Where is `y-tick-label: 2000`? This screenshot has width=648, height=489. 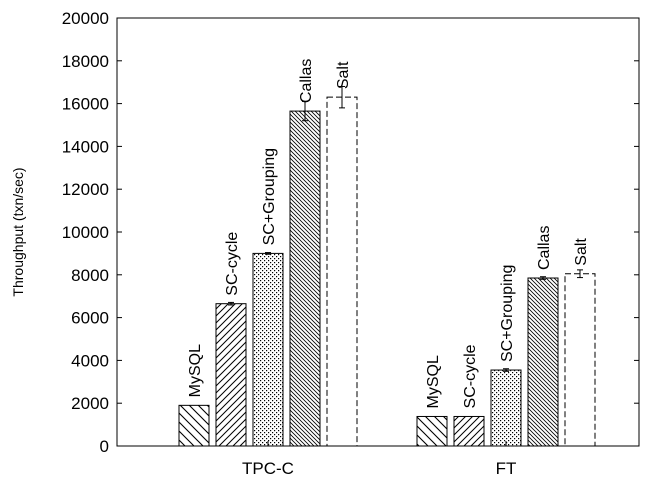
y-tick-label: 2000 is located at coordinates (90, 403).